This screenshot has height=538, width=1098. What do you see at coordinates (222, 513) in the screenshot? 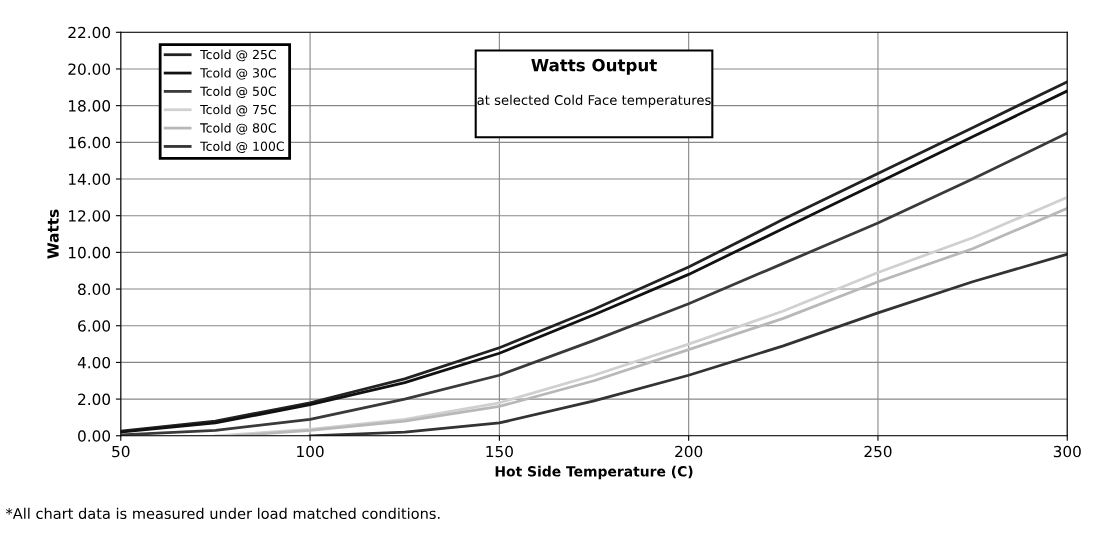
I see `text: *All chart data is measured under load matched conditions.` at bounding box center [222, 513].